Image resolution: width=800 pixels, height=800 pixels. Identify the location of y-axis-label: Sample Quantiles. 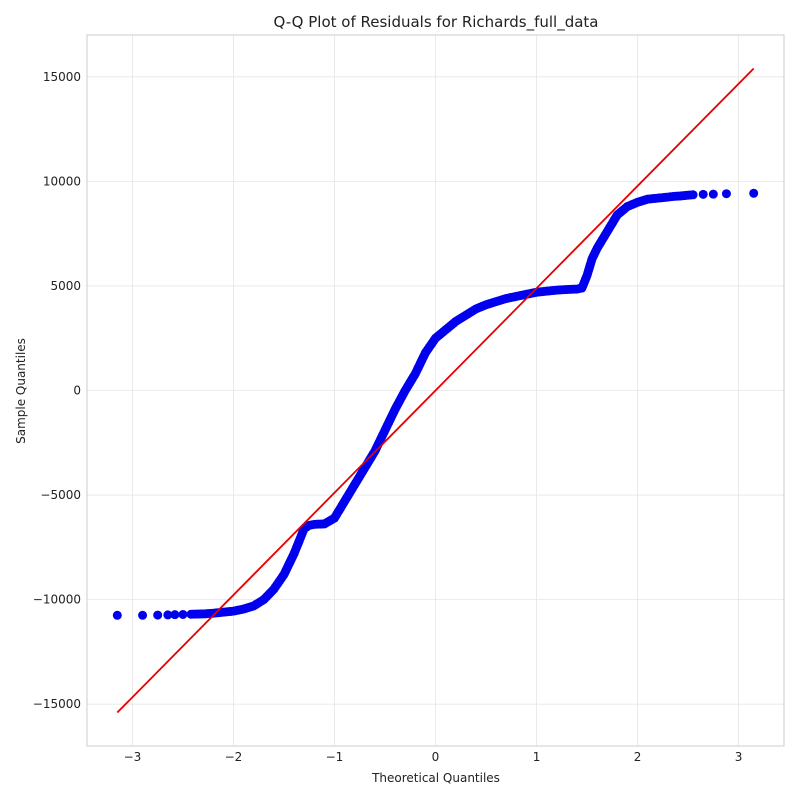
(21, 391).